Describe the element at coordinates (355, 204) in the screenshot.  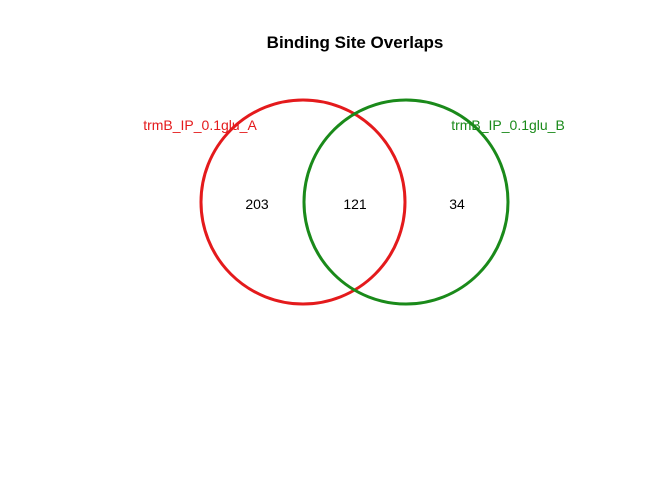
I see `count-both: 121` at that location.